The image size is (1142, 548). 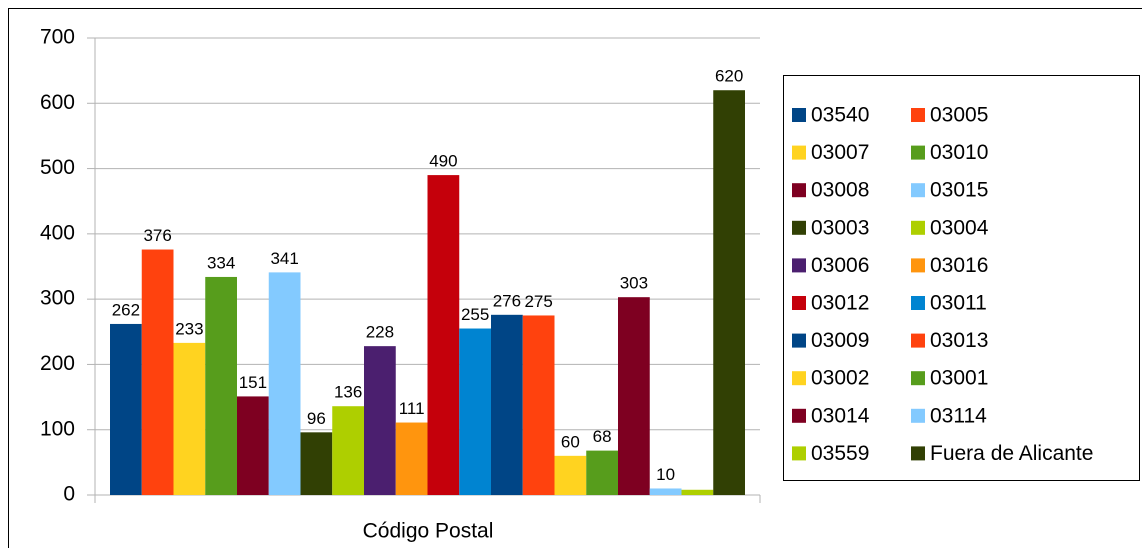 I want to click on y-tick-label: 0, so click(x=69, y=494).